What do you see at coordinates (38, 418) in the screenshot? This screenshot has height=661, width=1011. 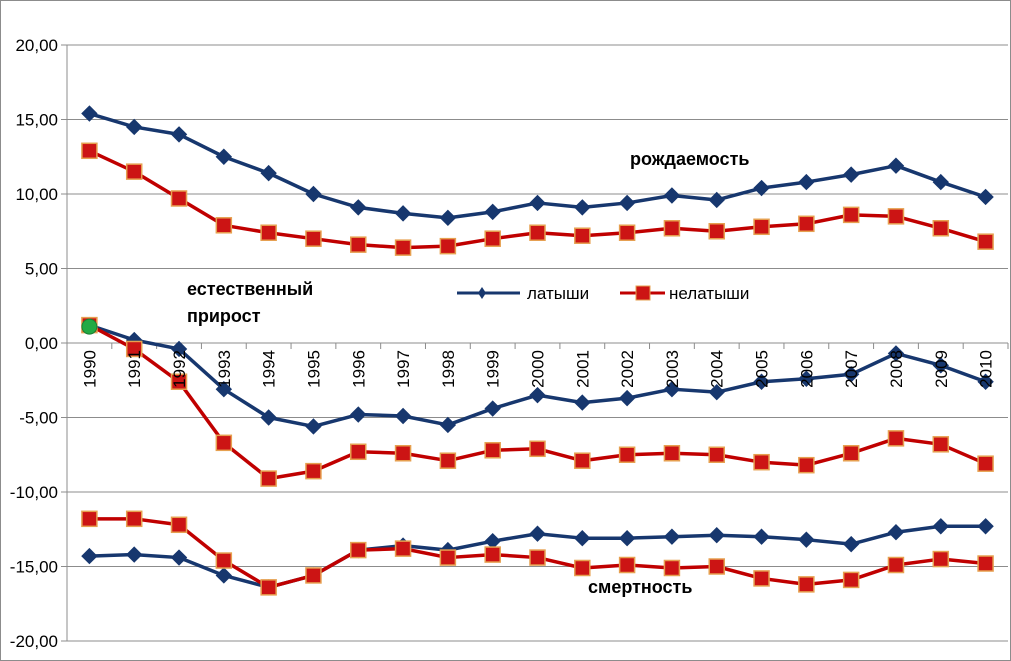 I see `y-tick-label: -5,00` at bounding box center [38, 418].